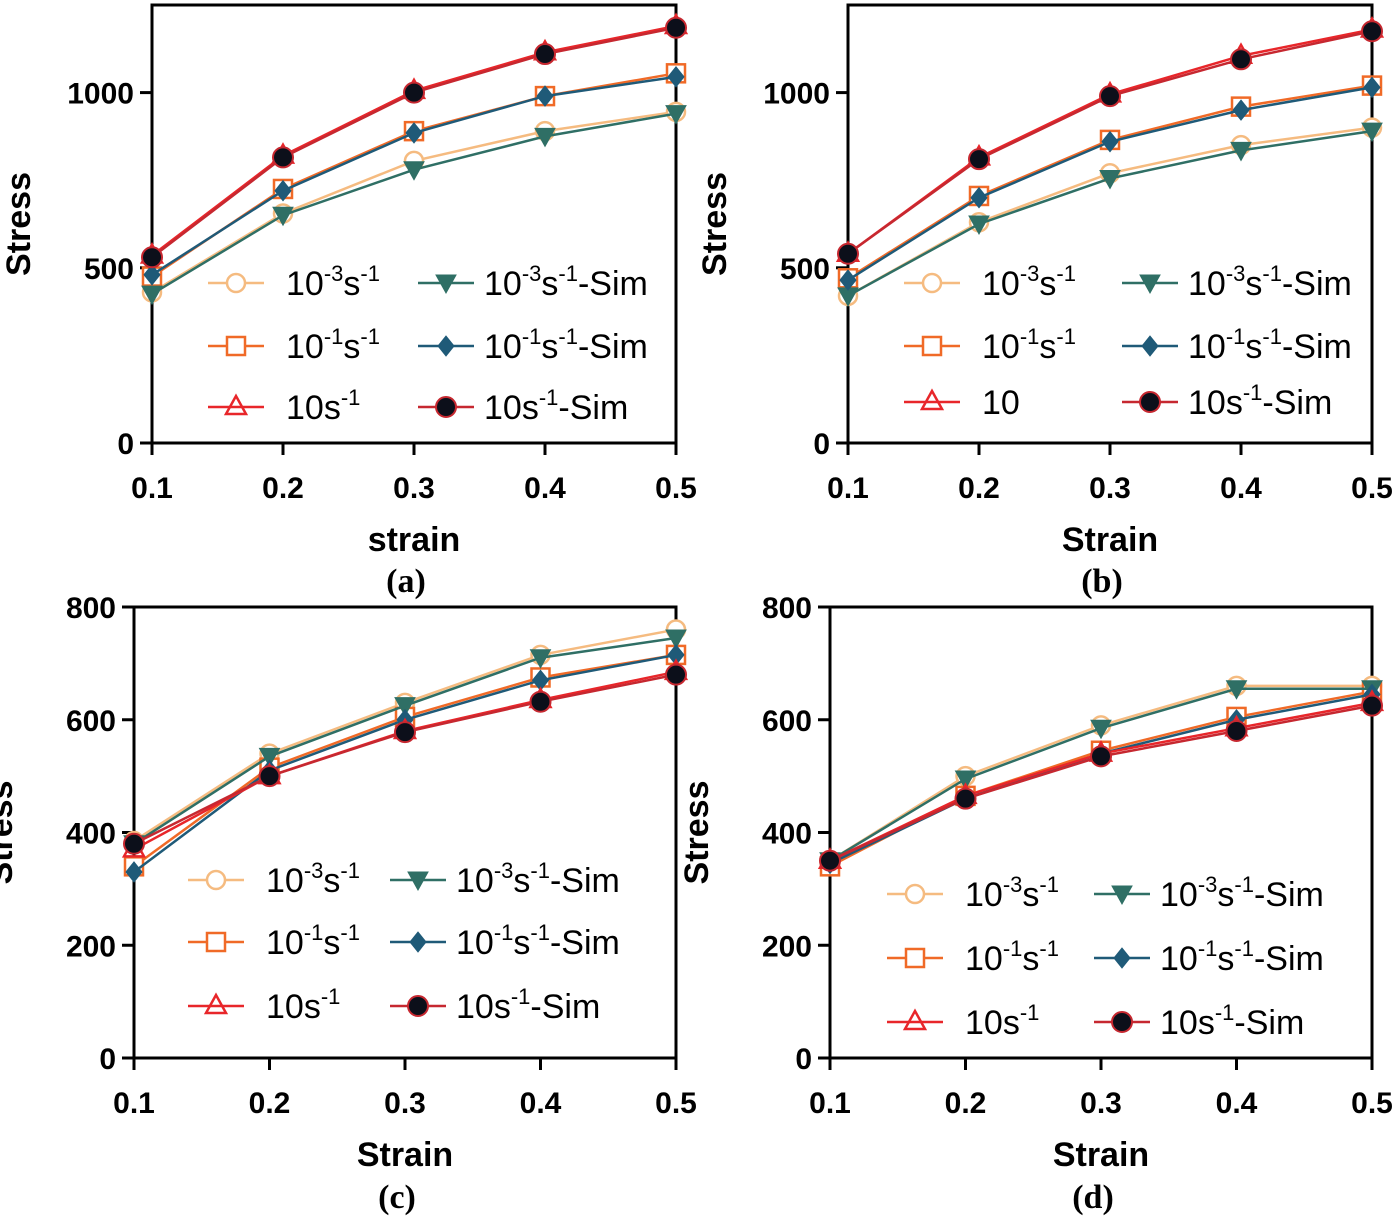 The image size is (1400, 1226). I want to click on legend-marker-e1, so click(236, 346).